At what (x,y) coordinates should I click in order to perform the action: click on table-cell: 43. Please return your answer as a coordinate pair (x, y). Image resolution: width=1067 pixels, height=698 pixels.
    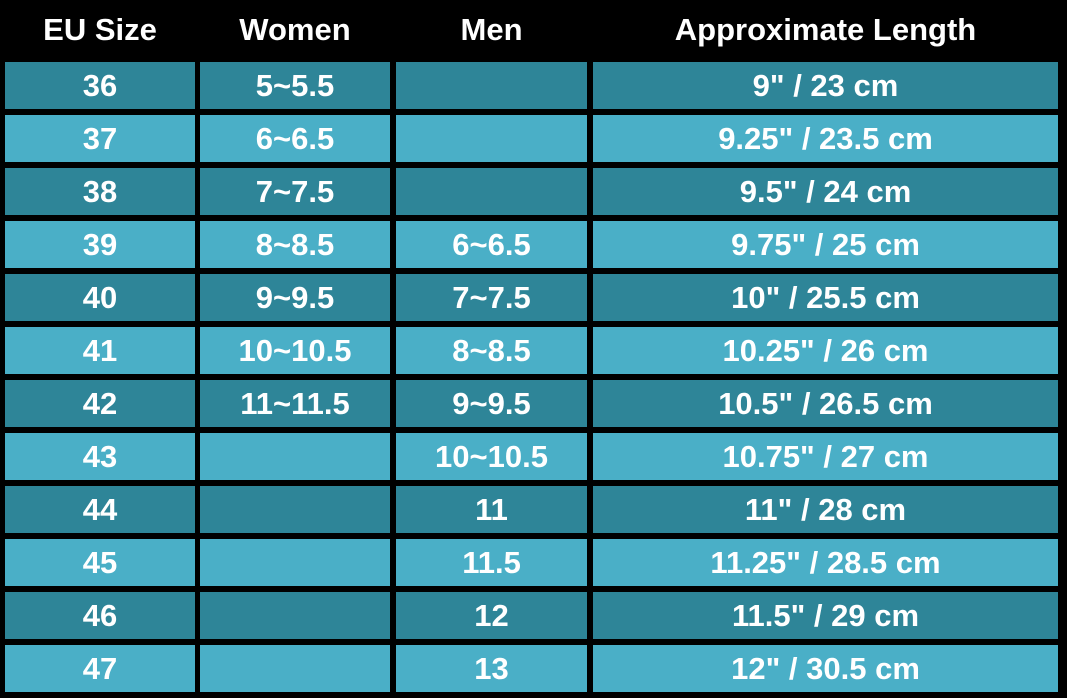
    Looking at the image, I should click on (100, 456).